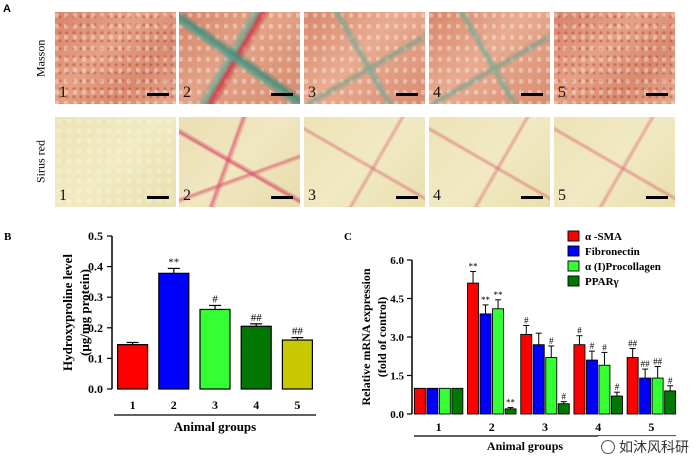 Image resolution: width=698 pixels, height=468 pixels. What do you see at coordinates (397, 300) in the screenshot?
I see `y-tick-label: 4.5` at bounding box center [397, 300].